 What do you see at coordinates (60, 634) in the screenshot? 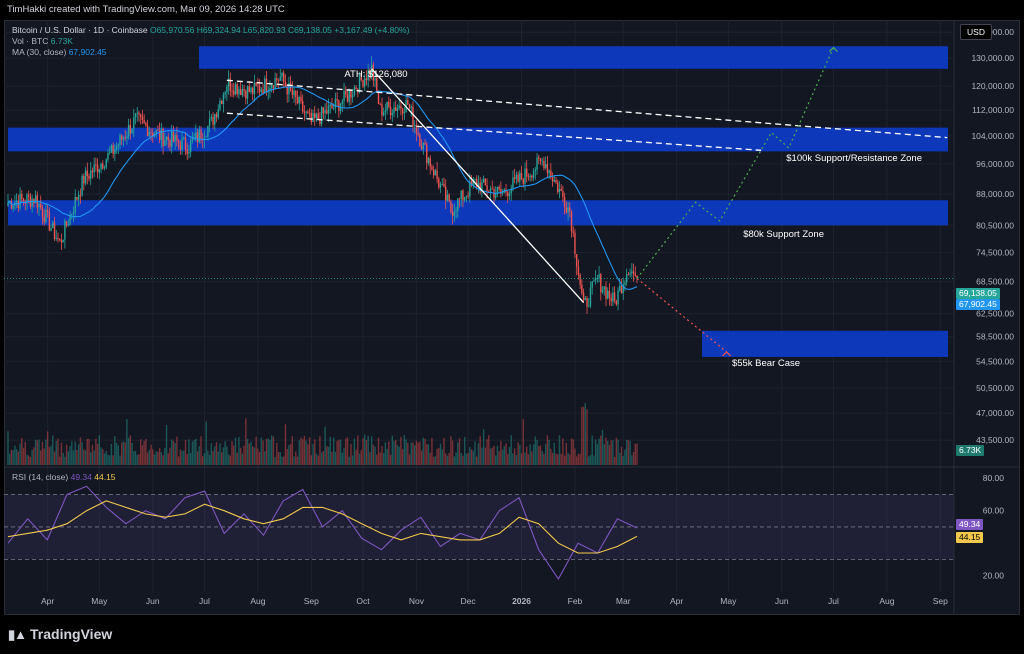
I see `tradingview-logo: ▮▲ TradingView` at bounding box center [60, 634].